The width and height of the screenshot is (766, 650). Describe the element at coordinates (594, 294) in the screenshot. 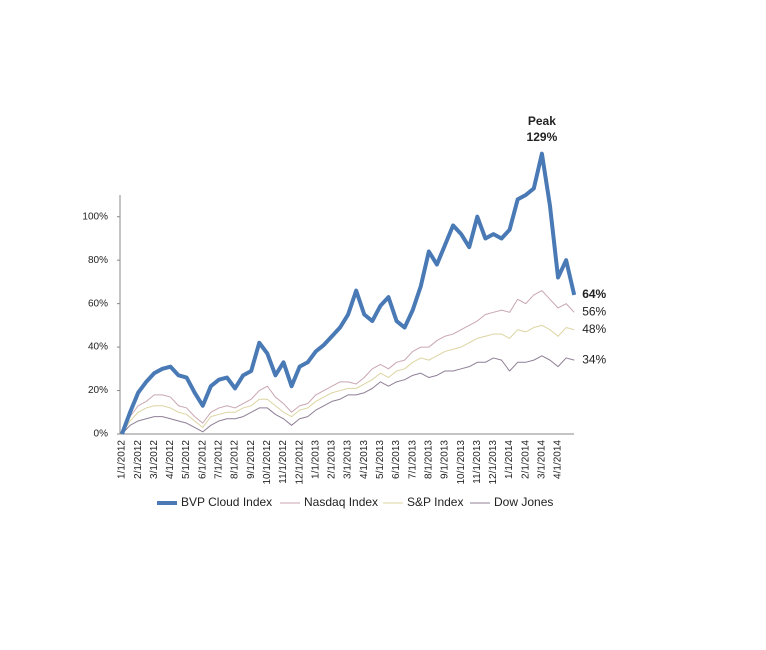

I see `value-label: 64%` at that location.